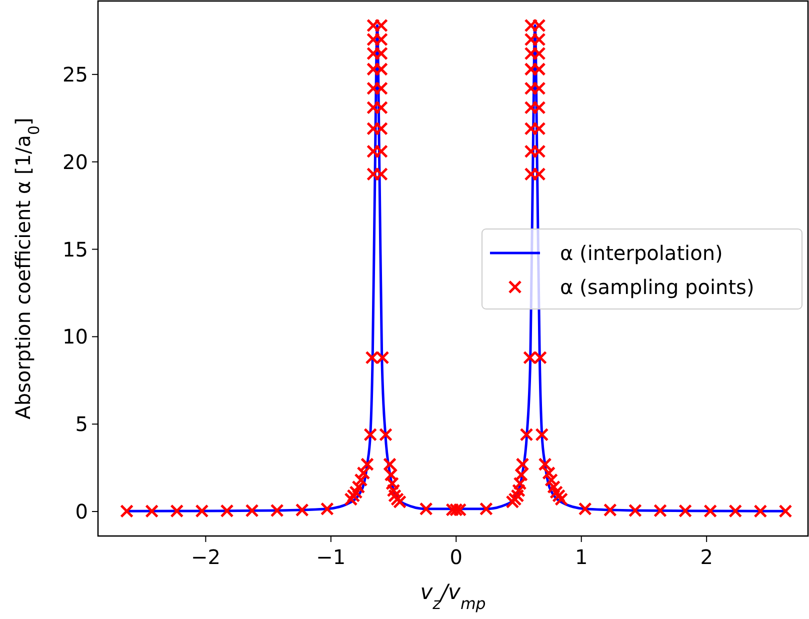 The width and height of the screenshot is (809, 619). What do you see at coordinates (581, 557) in the screenshot?
I see `x-tick-label: 1` at bounding box center [581, 557].